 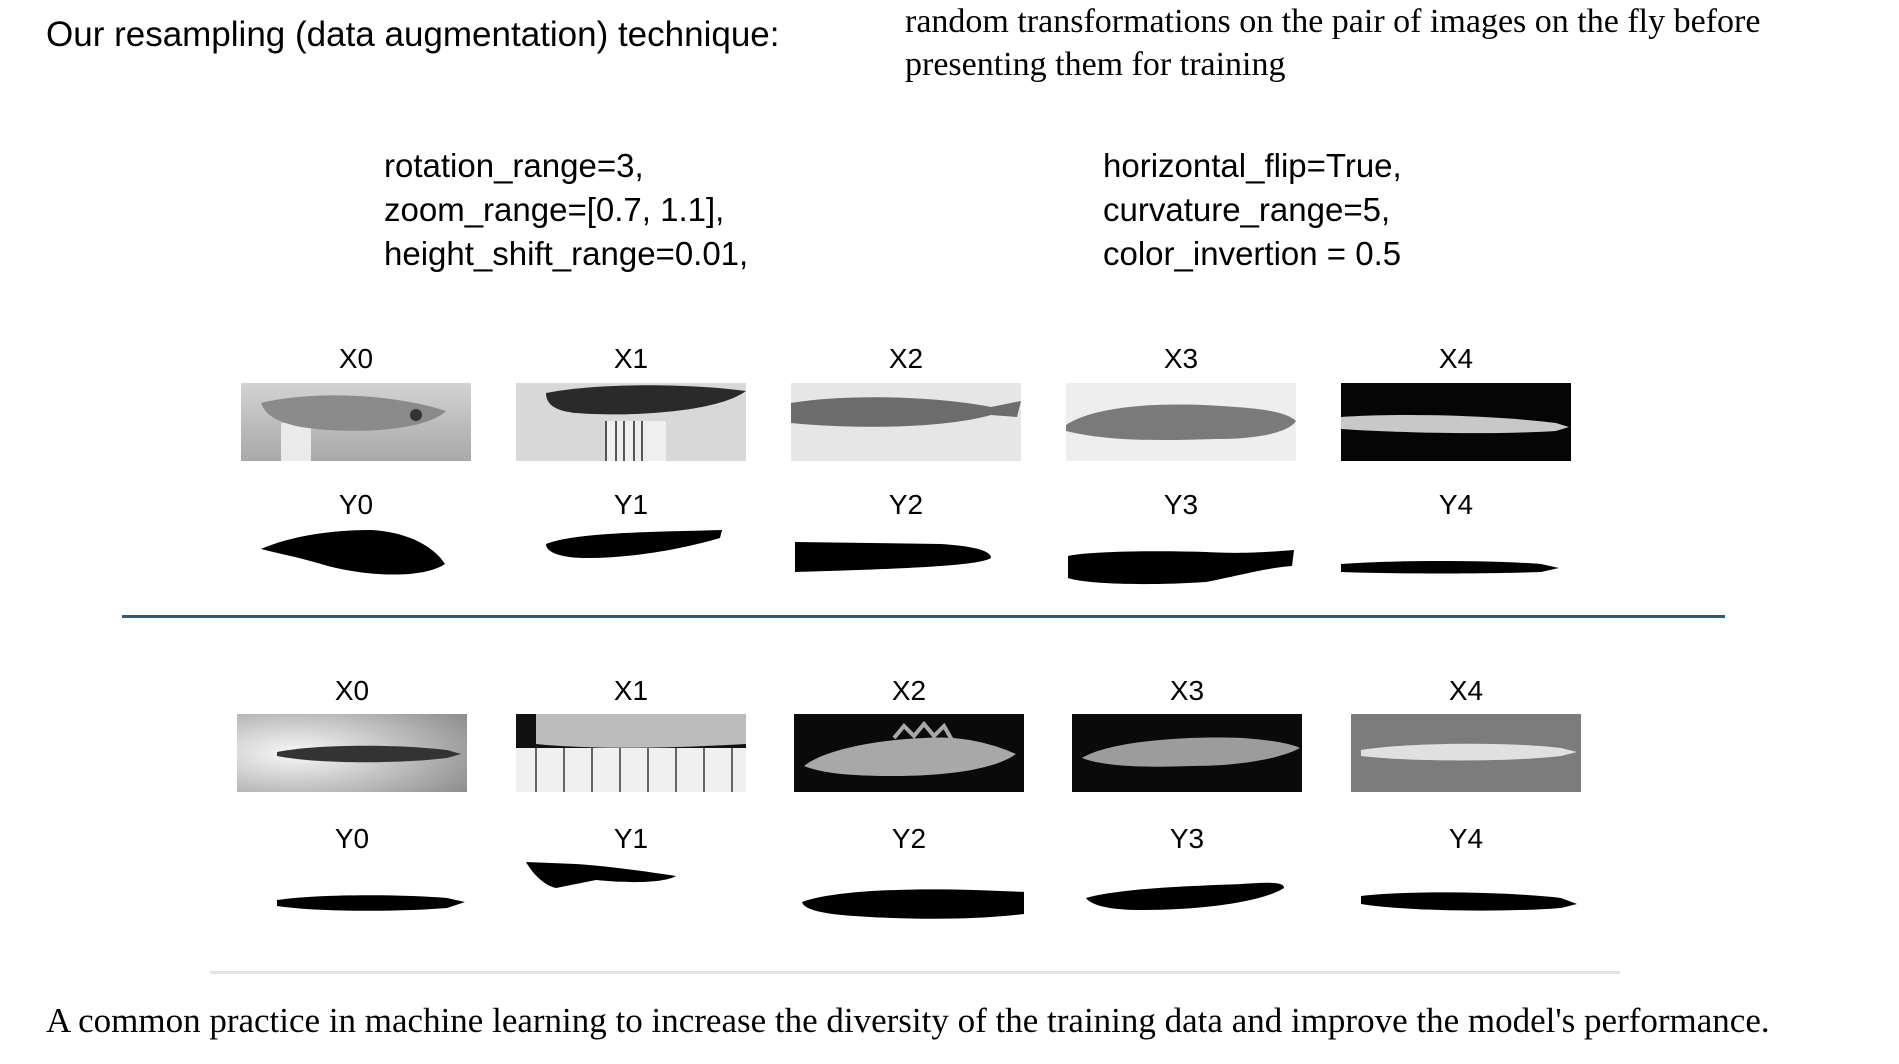 What do you see at coordinates (915, 972) in the screenshot?
I see `bottom-rule` at bounding box center [915, 972].